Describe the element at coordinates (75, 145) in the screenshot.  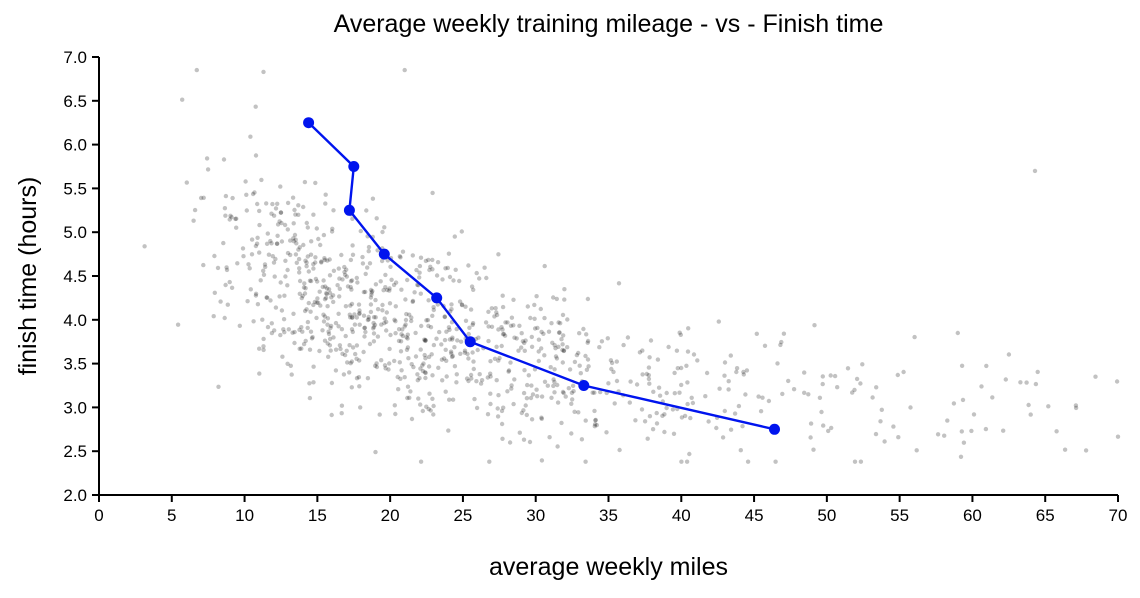
I see `y-tick-label: 6.0` at that location.